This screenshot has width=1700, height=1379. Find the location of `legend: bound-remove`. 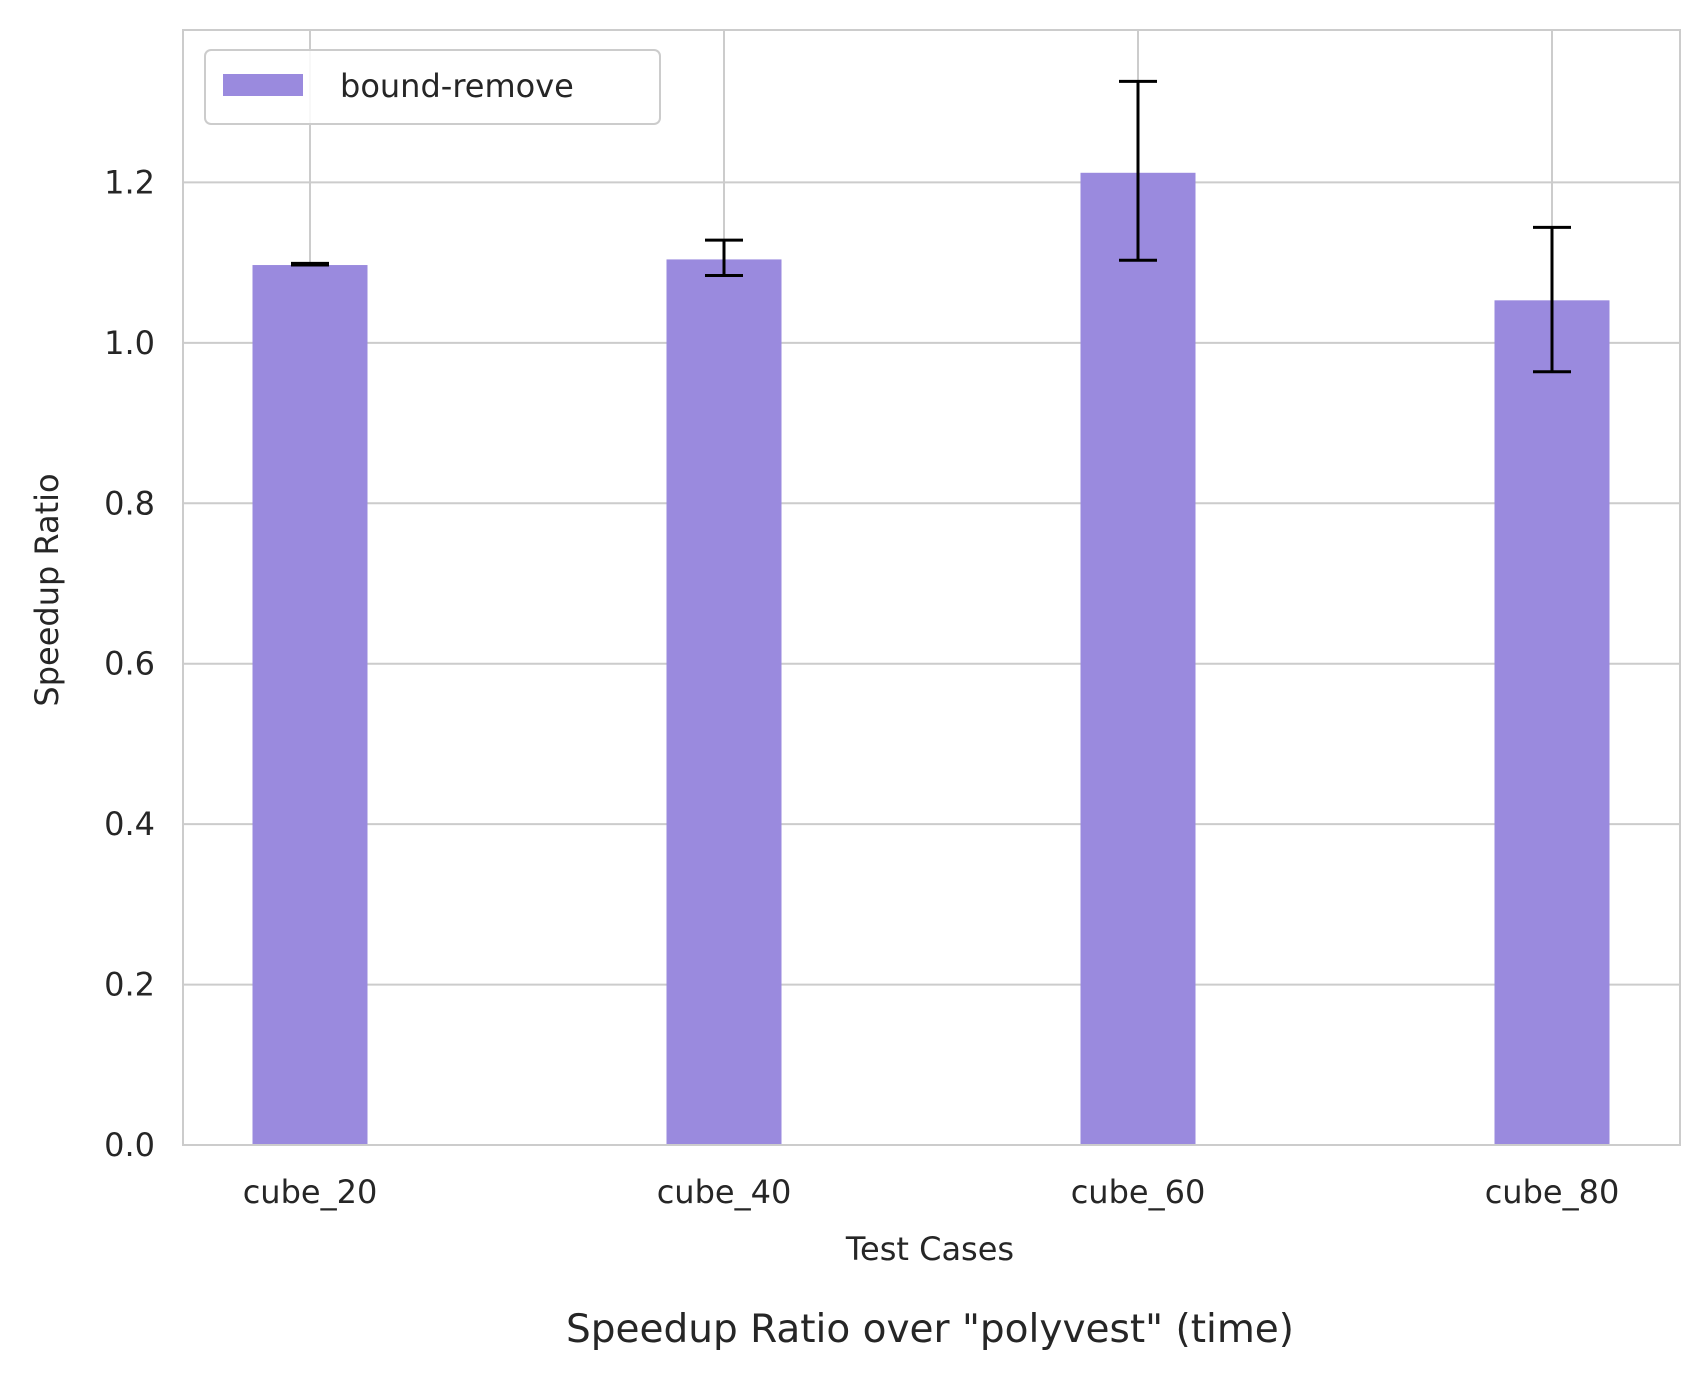

legend: bound-remove is located at coordinates (432, 87).